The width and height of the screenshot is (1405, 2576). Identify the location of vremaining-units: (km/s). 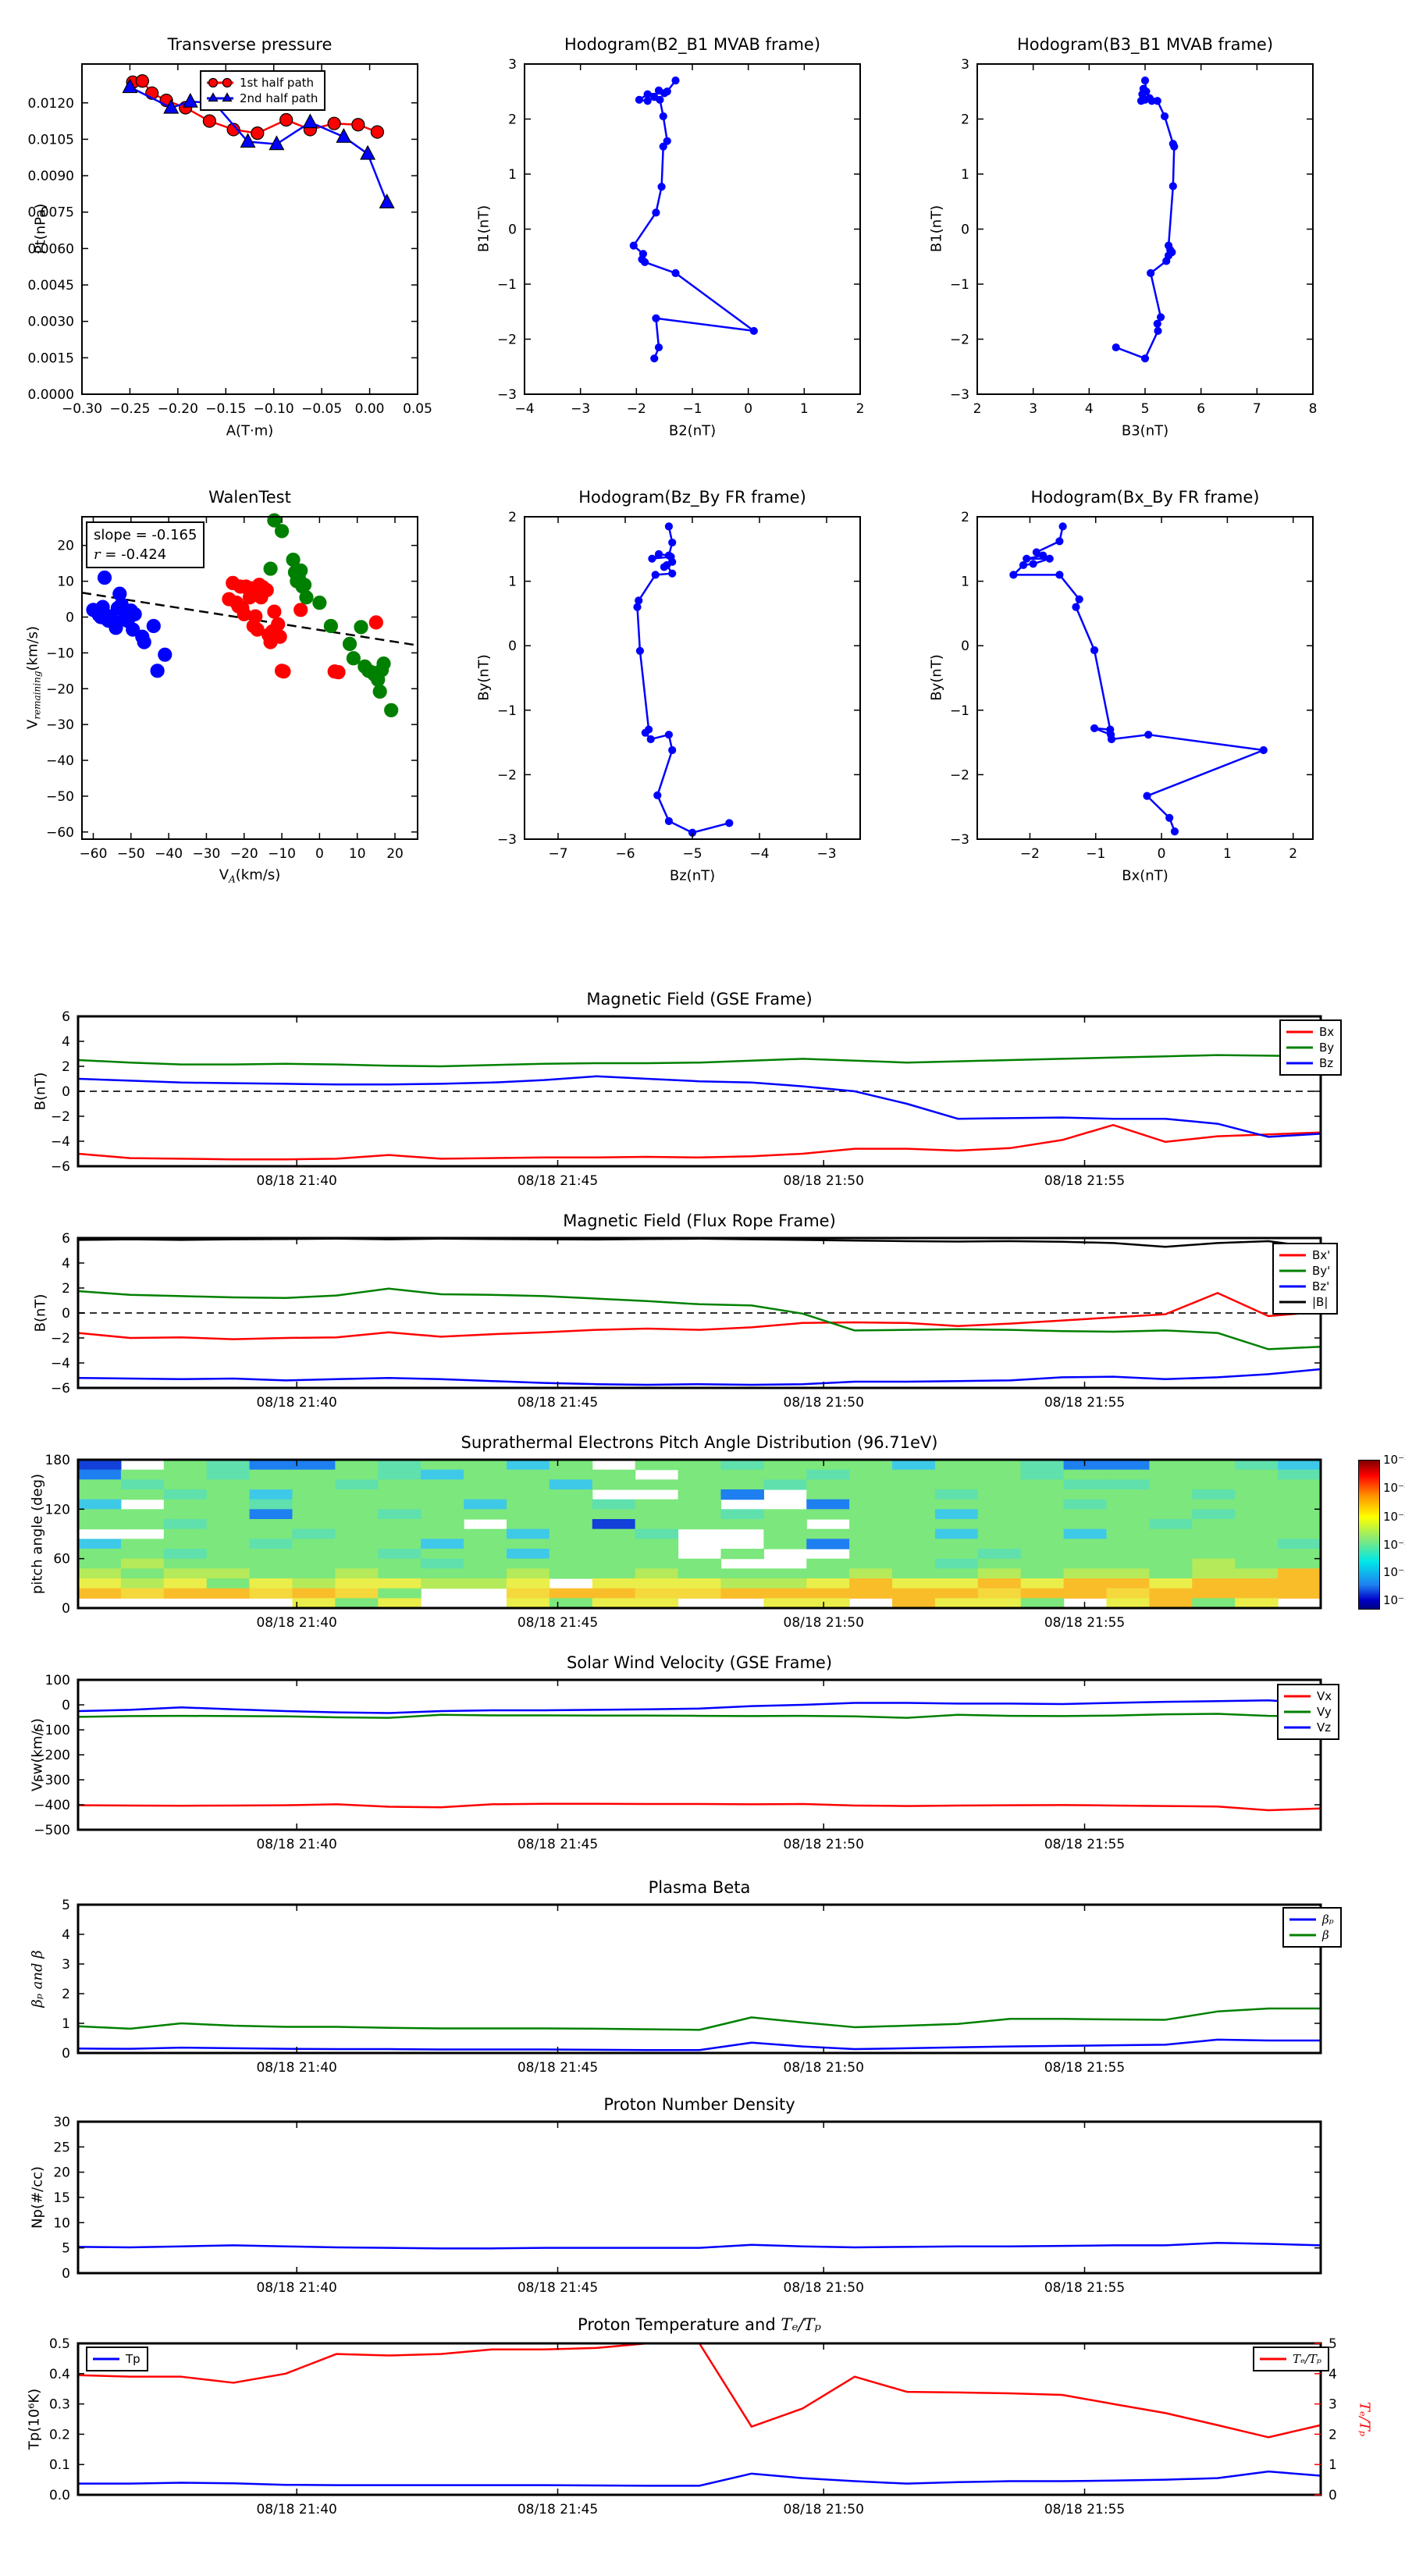
(32, 648).